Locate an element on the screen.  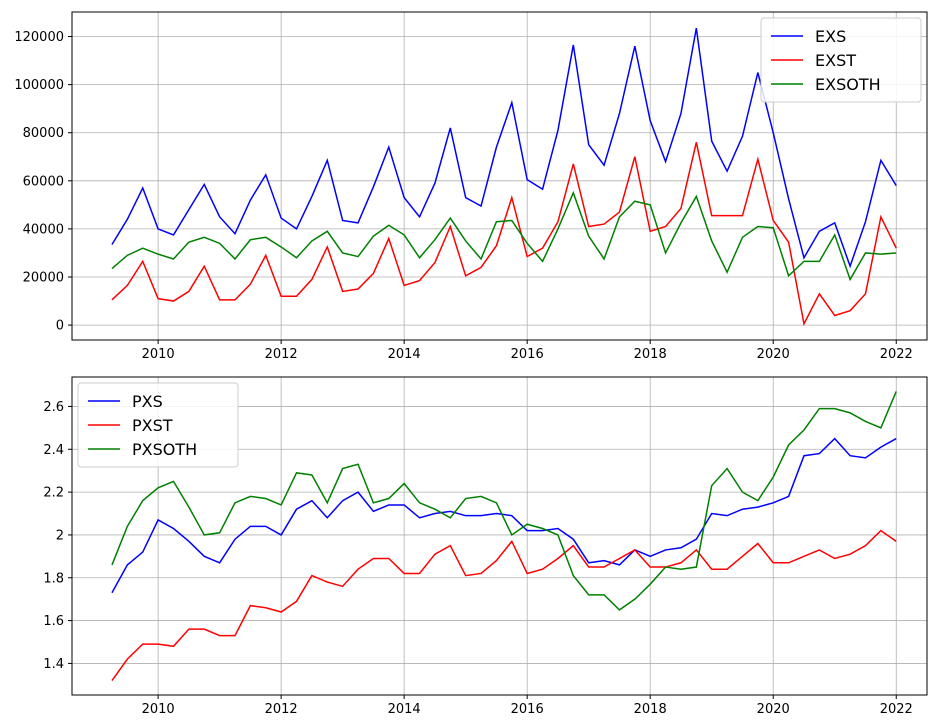
y-tick-label: 2 is located at coordinates (60, 535).